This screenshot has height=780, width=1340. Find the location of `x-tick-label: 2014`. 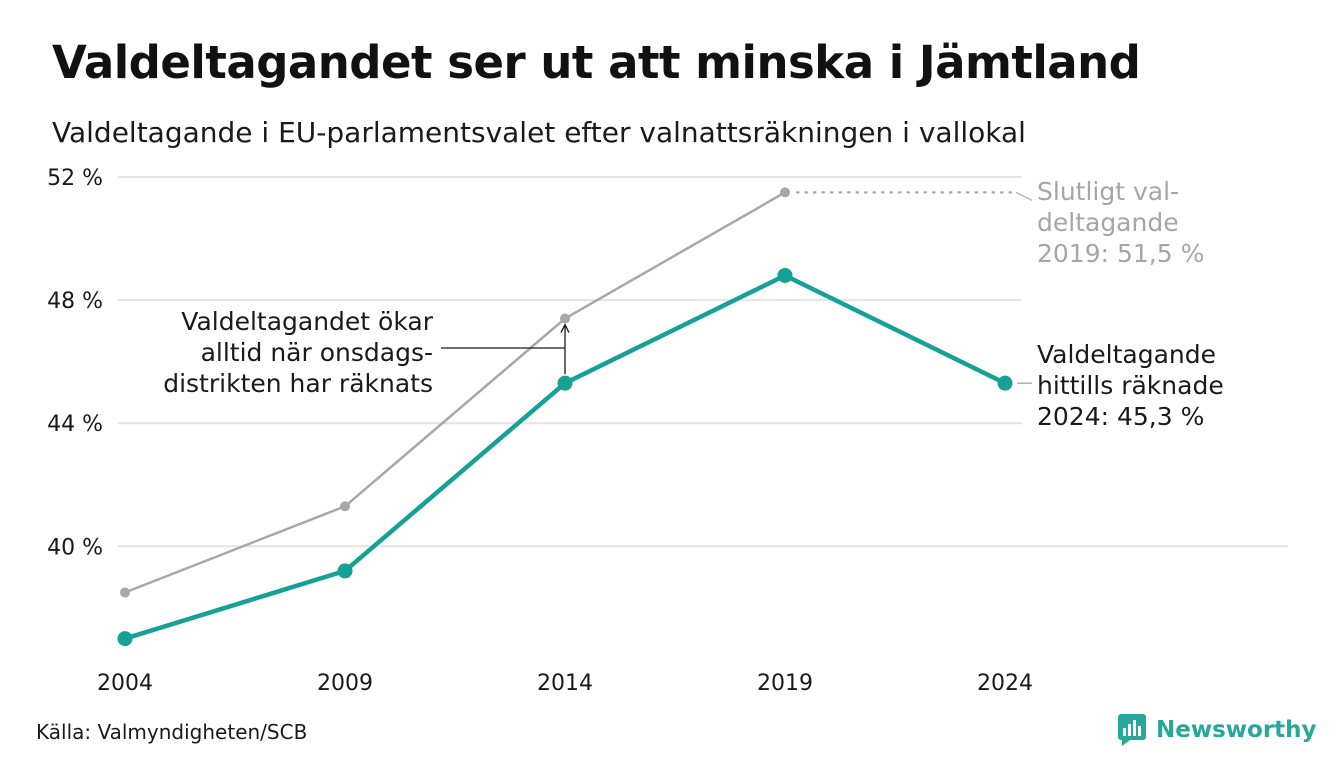

x-tick-label: 2014 is located at coordinates (565, 683).